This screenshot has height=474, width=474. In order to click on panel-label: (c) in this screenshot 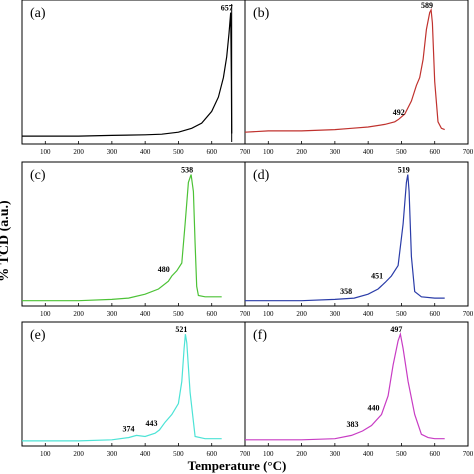, I will do `click(38, 175)`.